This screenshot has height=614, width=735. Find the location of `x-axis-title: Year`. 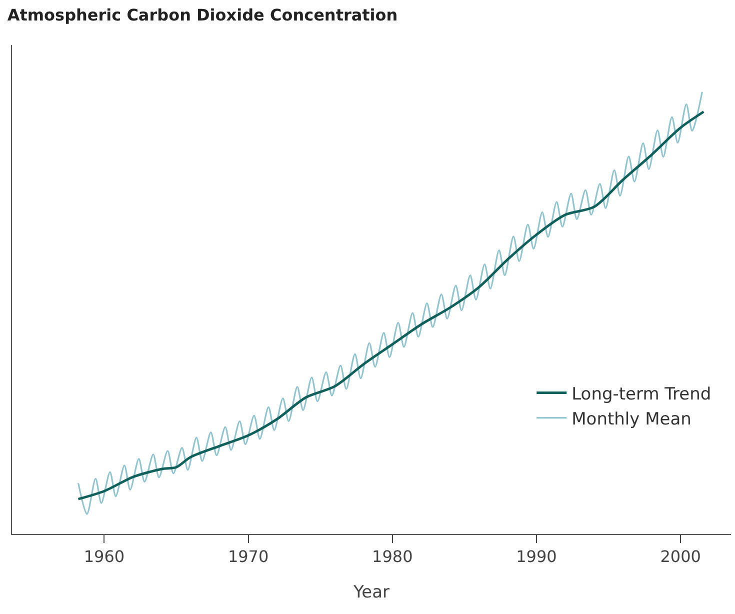

x-axis-title: Year is located at coordinates (371, 592).